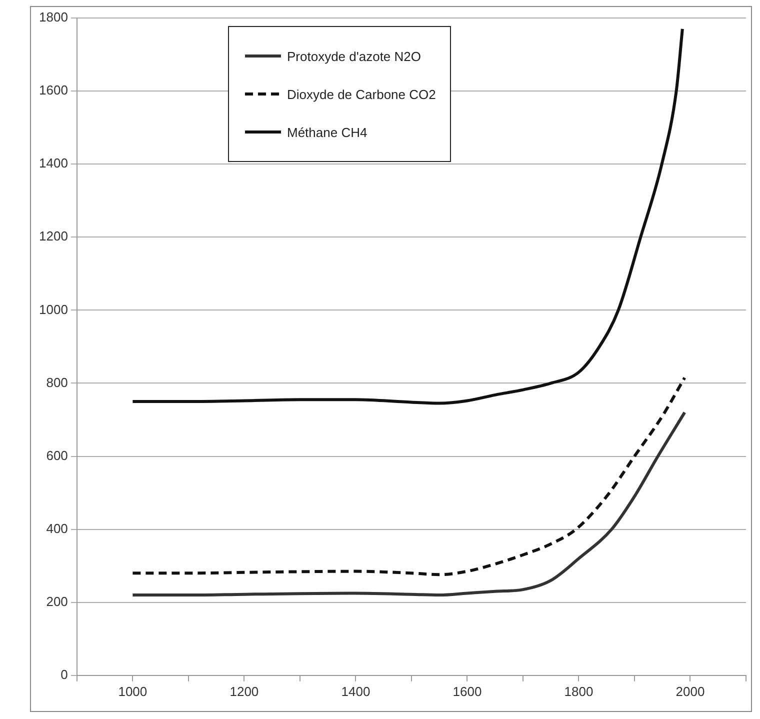  What do you see at coordinates (355, 691) in the screenshot?
I see `x-tick-label: 1400` at bounding box center [355, 691].